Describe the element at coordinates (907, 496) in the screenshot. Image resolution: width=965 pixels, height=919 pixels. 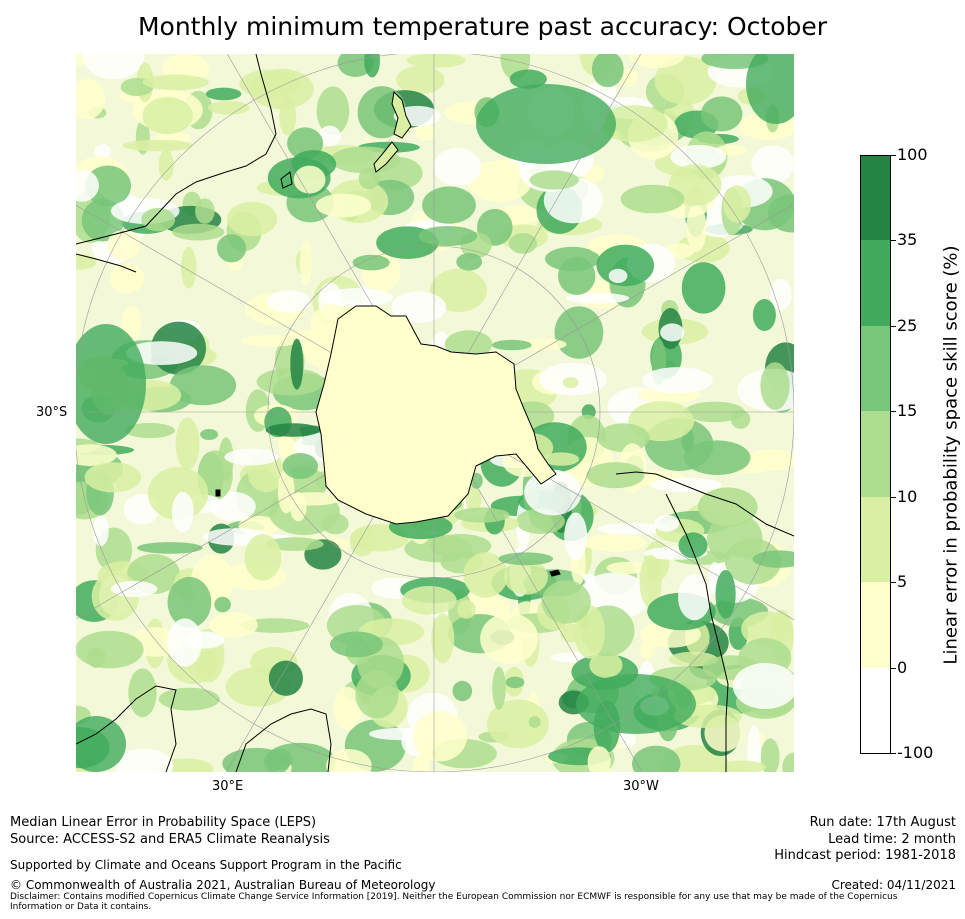
I see `colorbar-tick-label: 10` at that location.